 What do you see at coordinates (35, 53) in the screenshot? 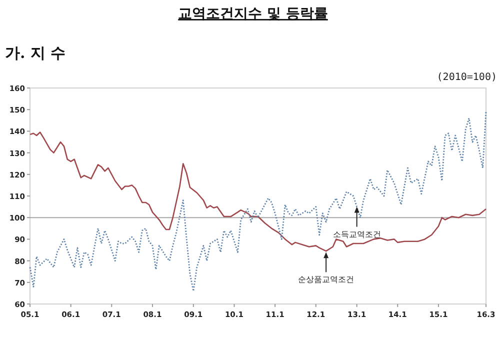
I see `chart-subtitle: 가. 지 수` at bounding box center [35, 53].